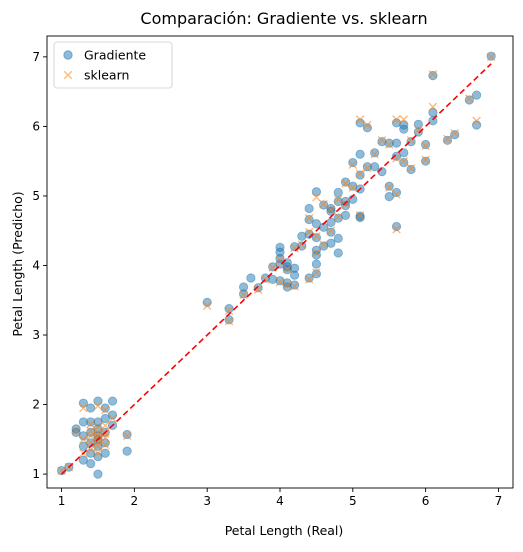  I want to click on legend-label-gradiente: Gradiente, so click(115, 55).